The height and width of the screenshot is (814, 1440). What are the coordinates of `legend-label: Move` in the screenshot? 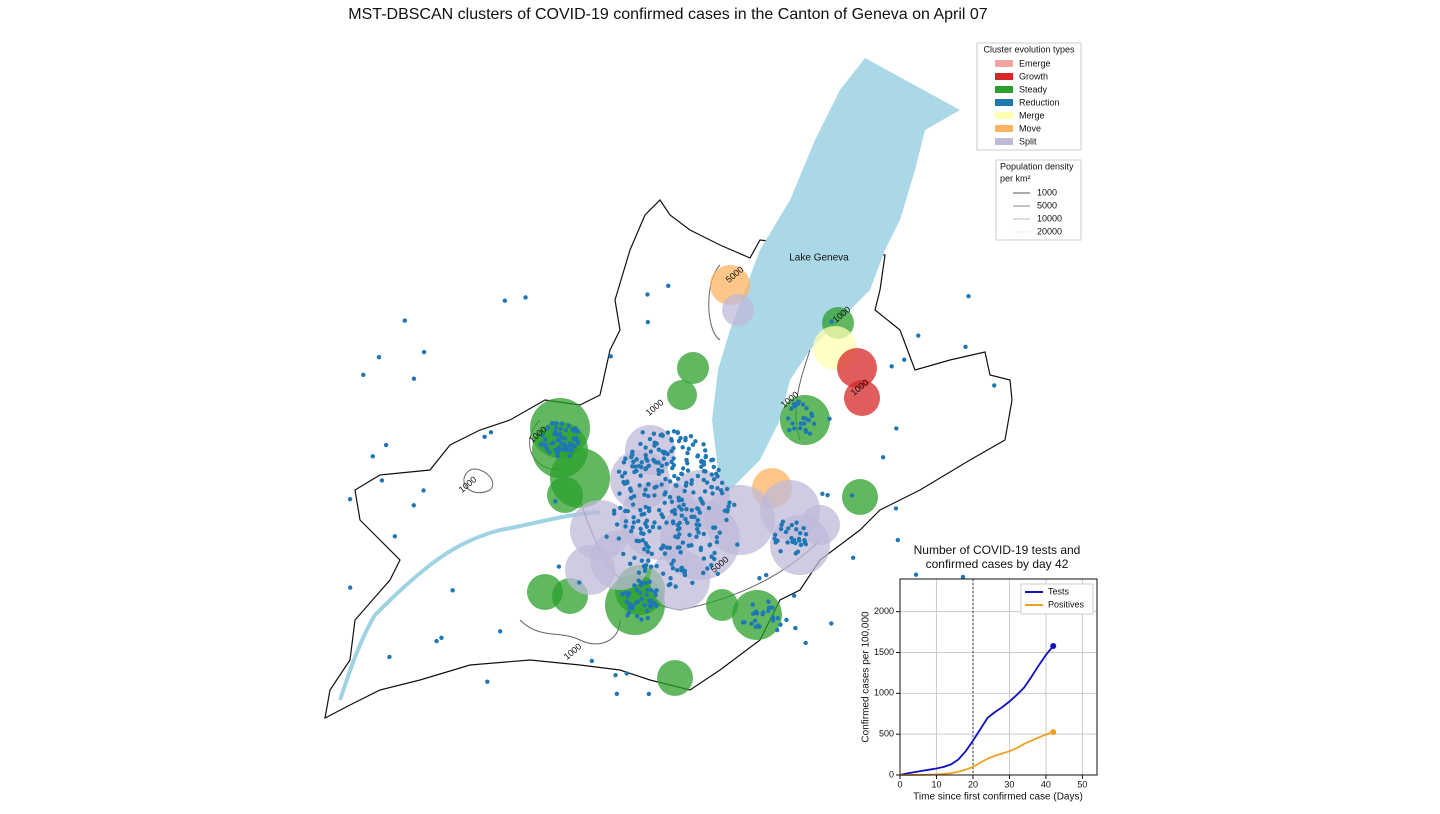 It's located at (1030, 128).